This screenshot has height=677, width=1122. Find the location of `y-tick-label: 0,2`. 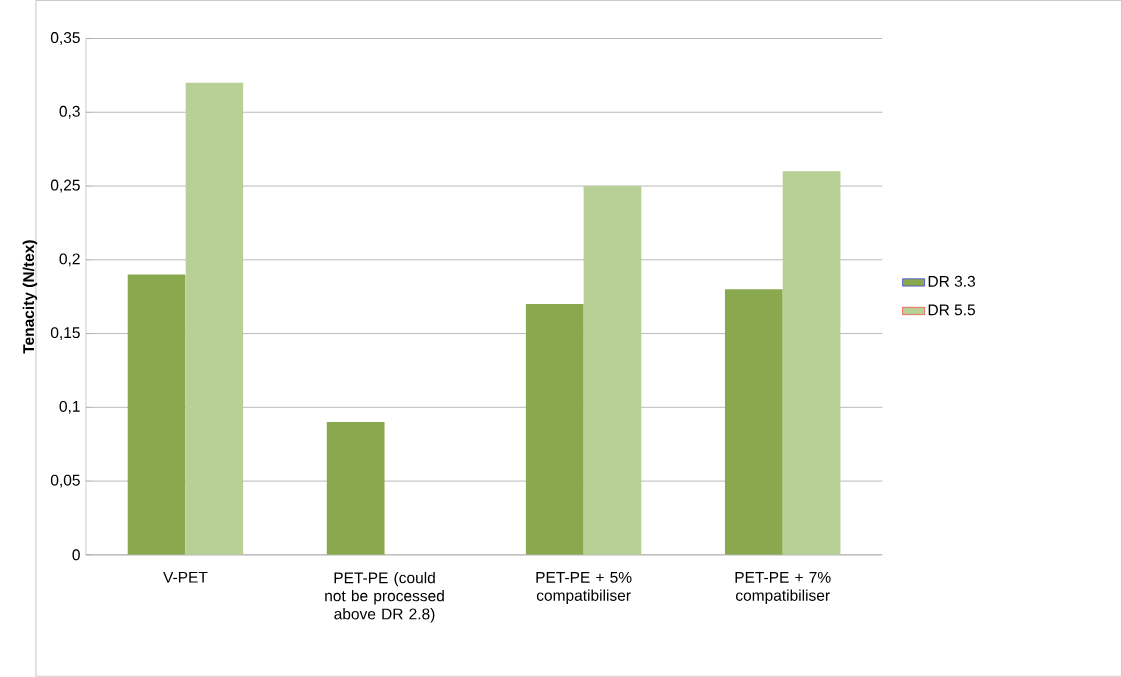

y-tick-label: 0,2 is located at coordinates (69, 260).